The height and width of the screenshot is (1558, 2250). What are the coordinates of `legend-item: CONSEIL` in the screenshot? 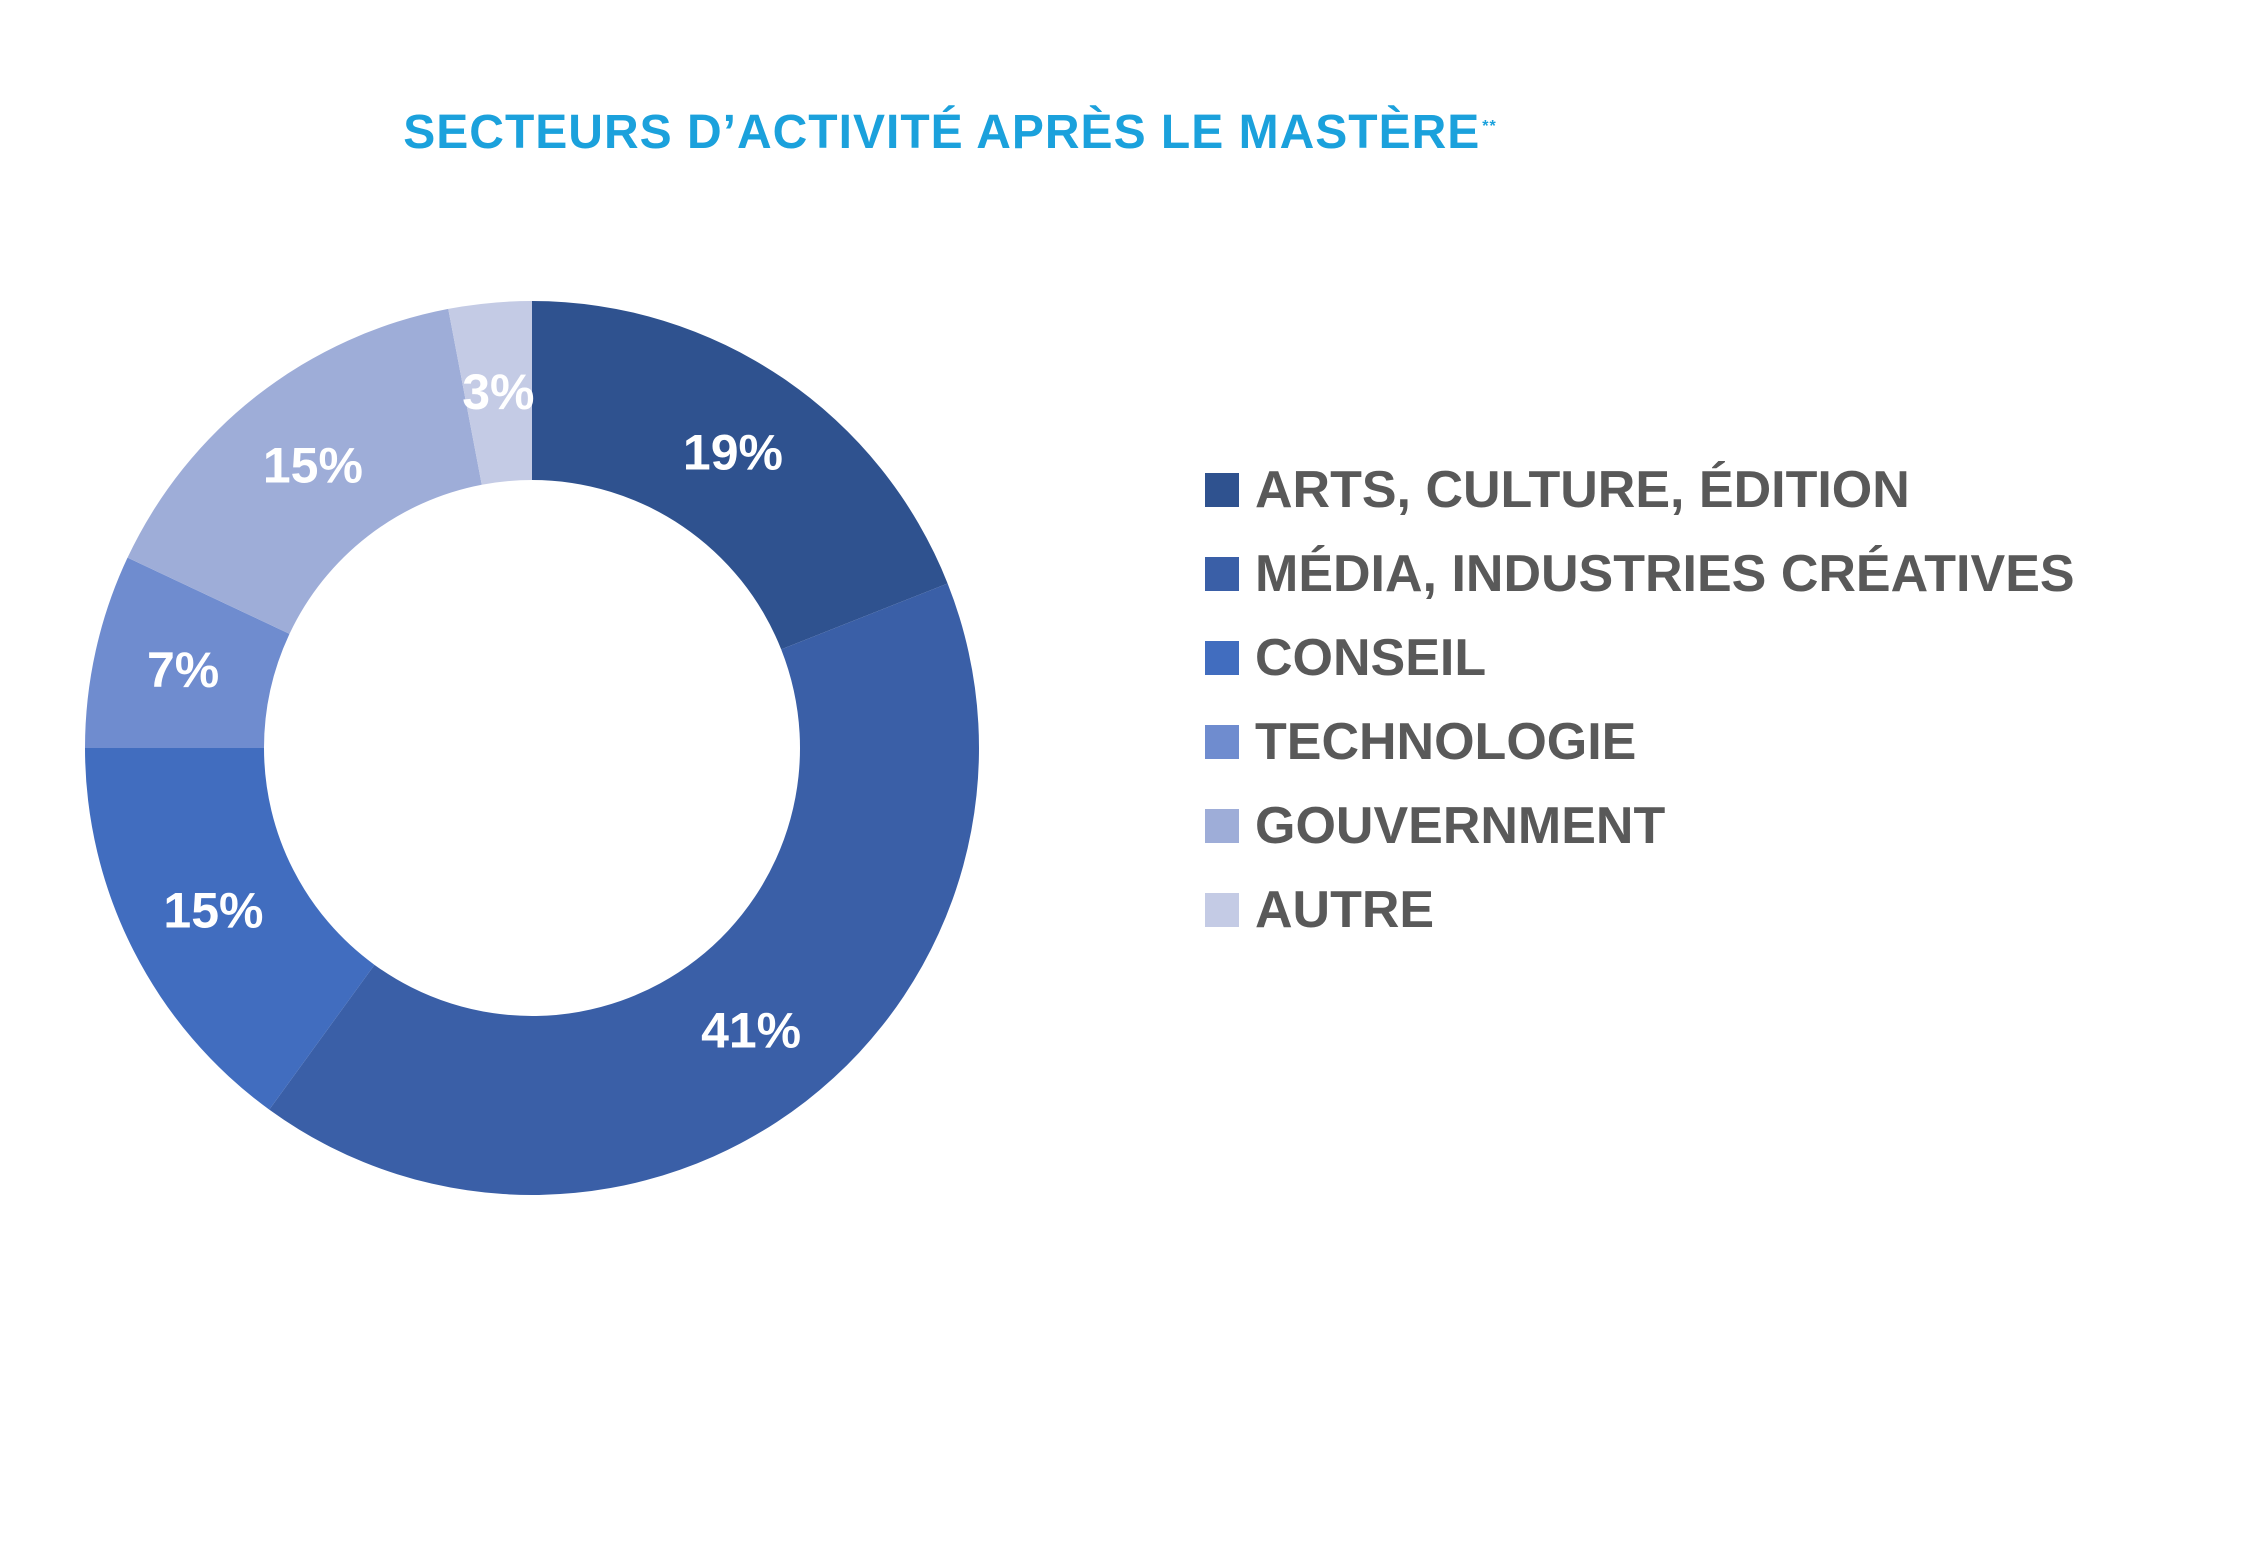 It's located at (1640, 658).